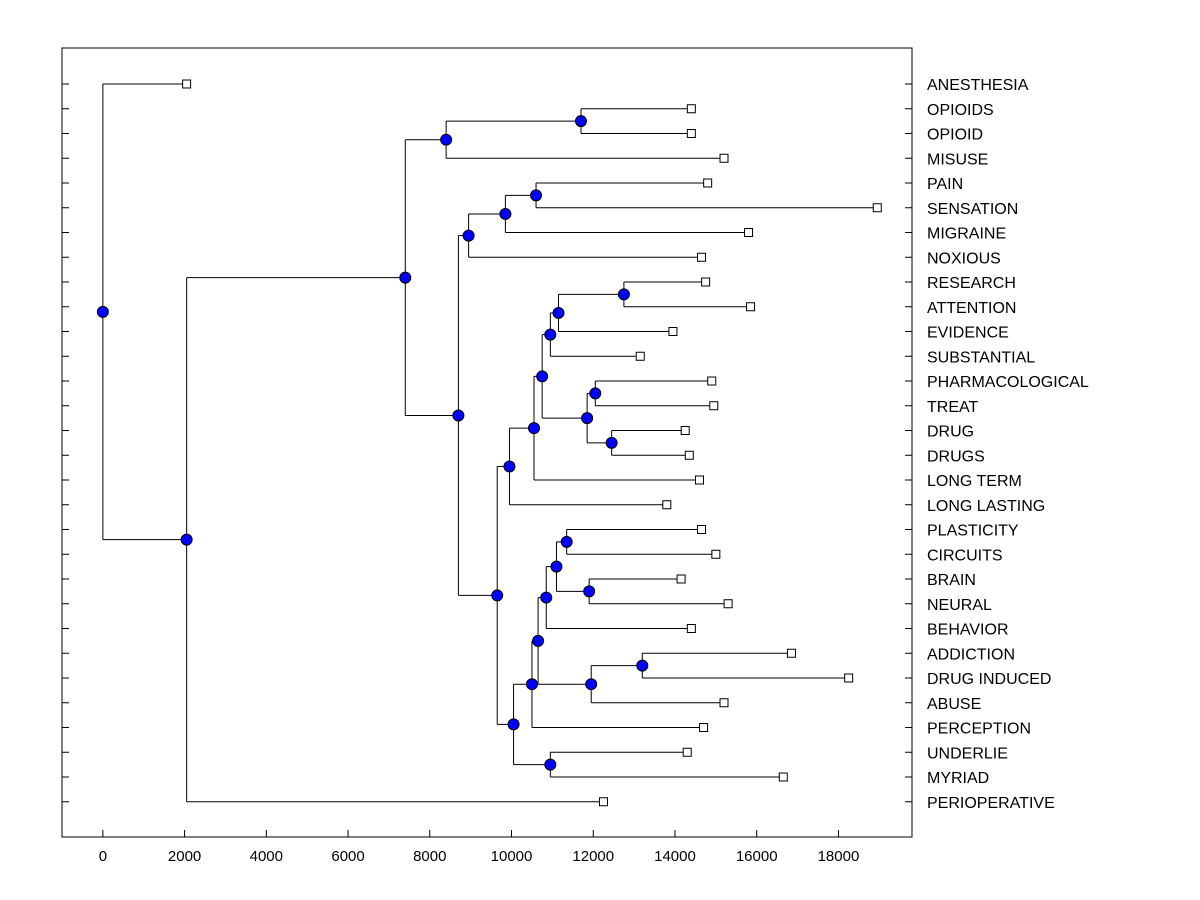 The image size is (1200, 900). What do you see at coordinates (550, 764) in the screenshot?
I see `node-marker-n_und_myr` at bounding box center [550, 764].